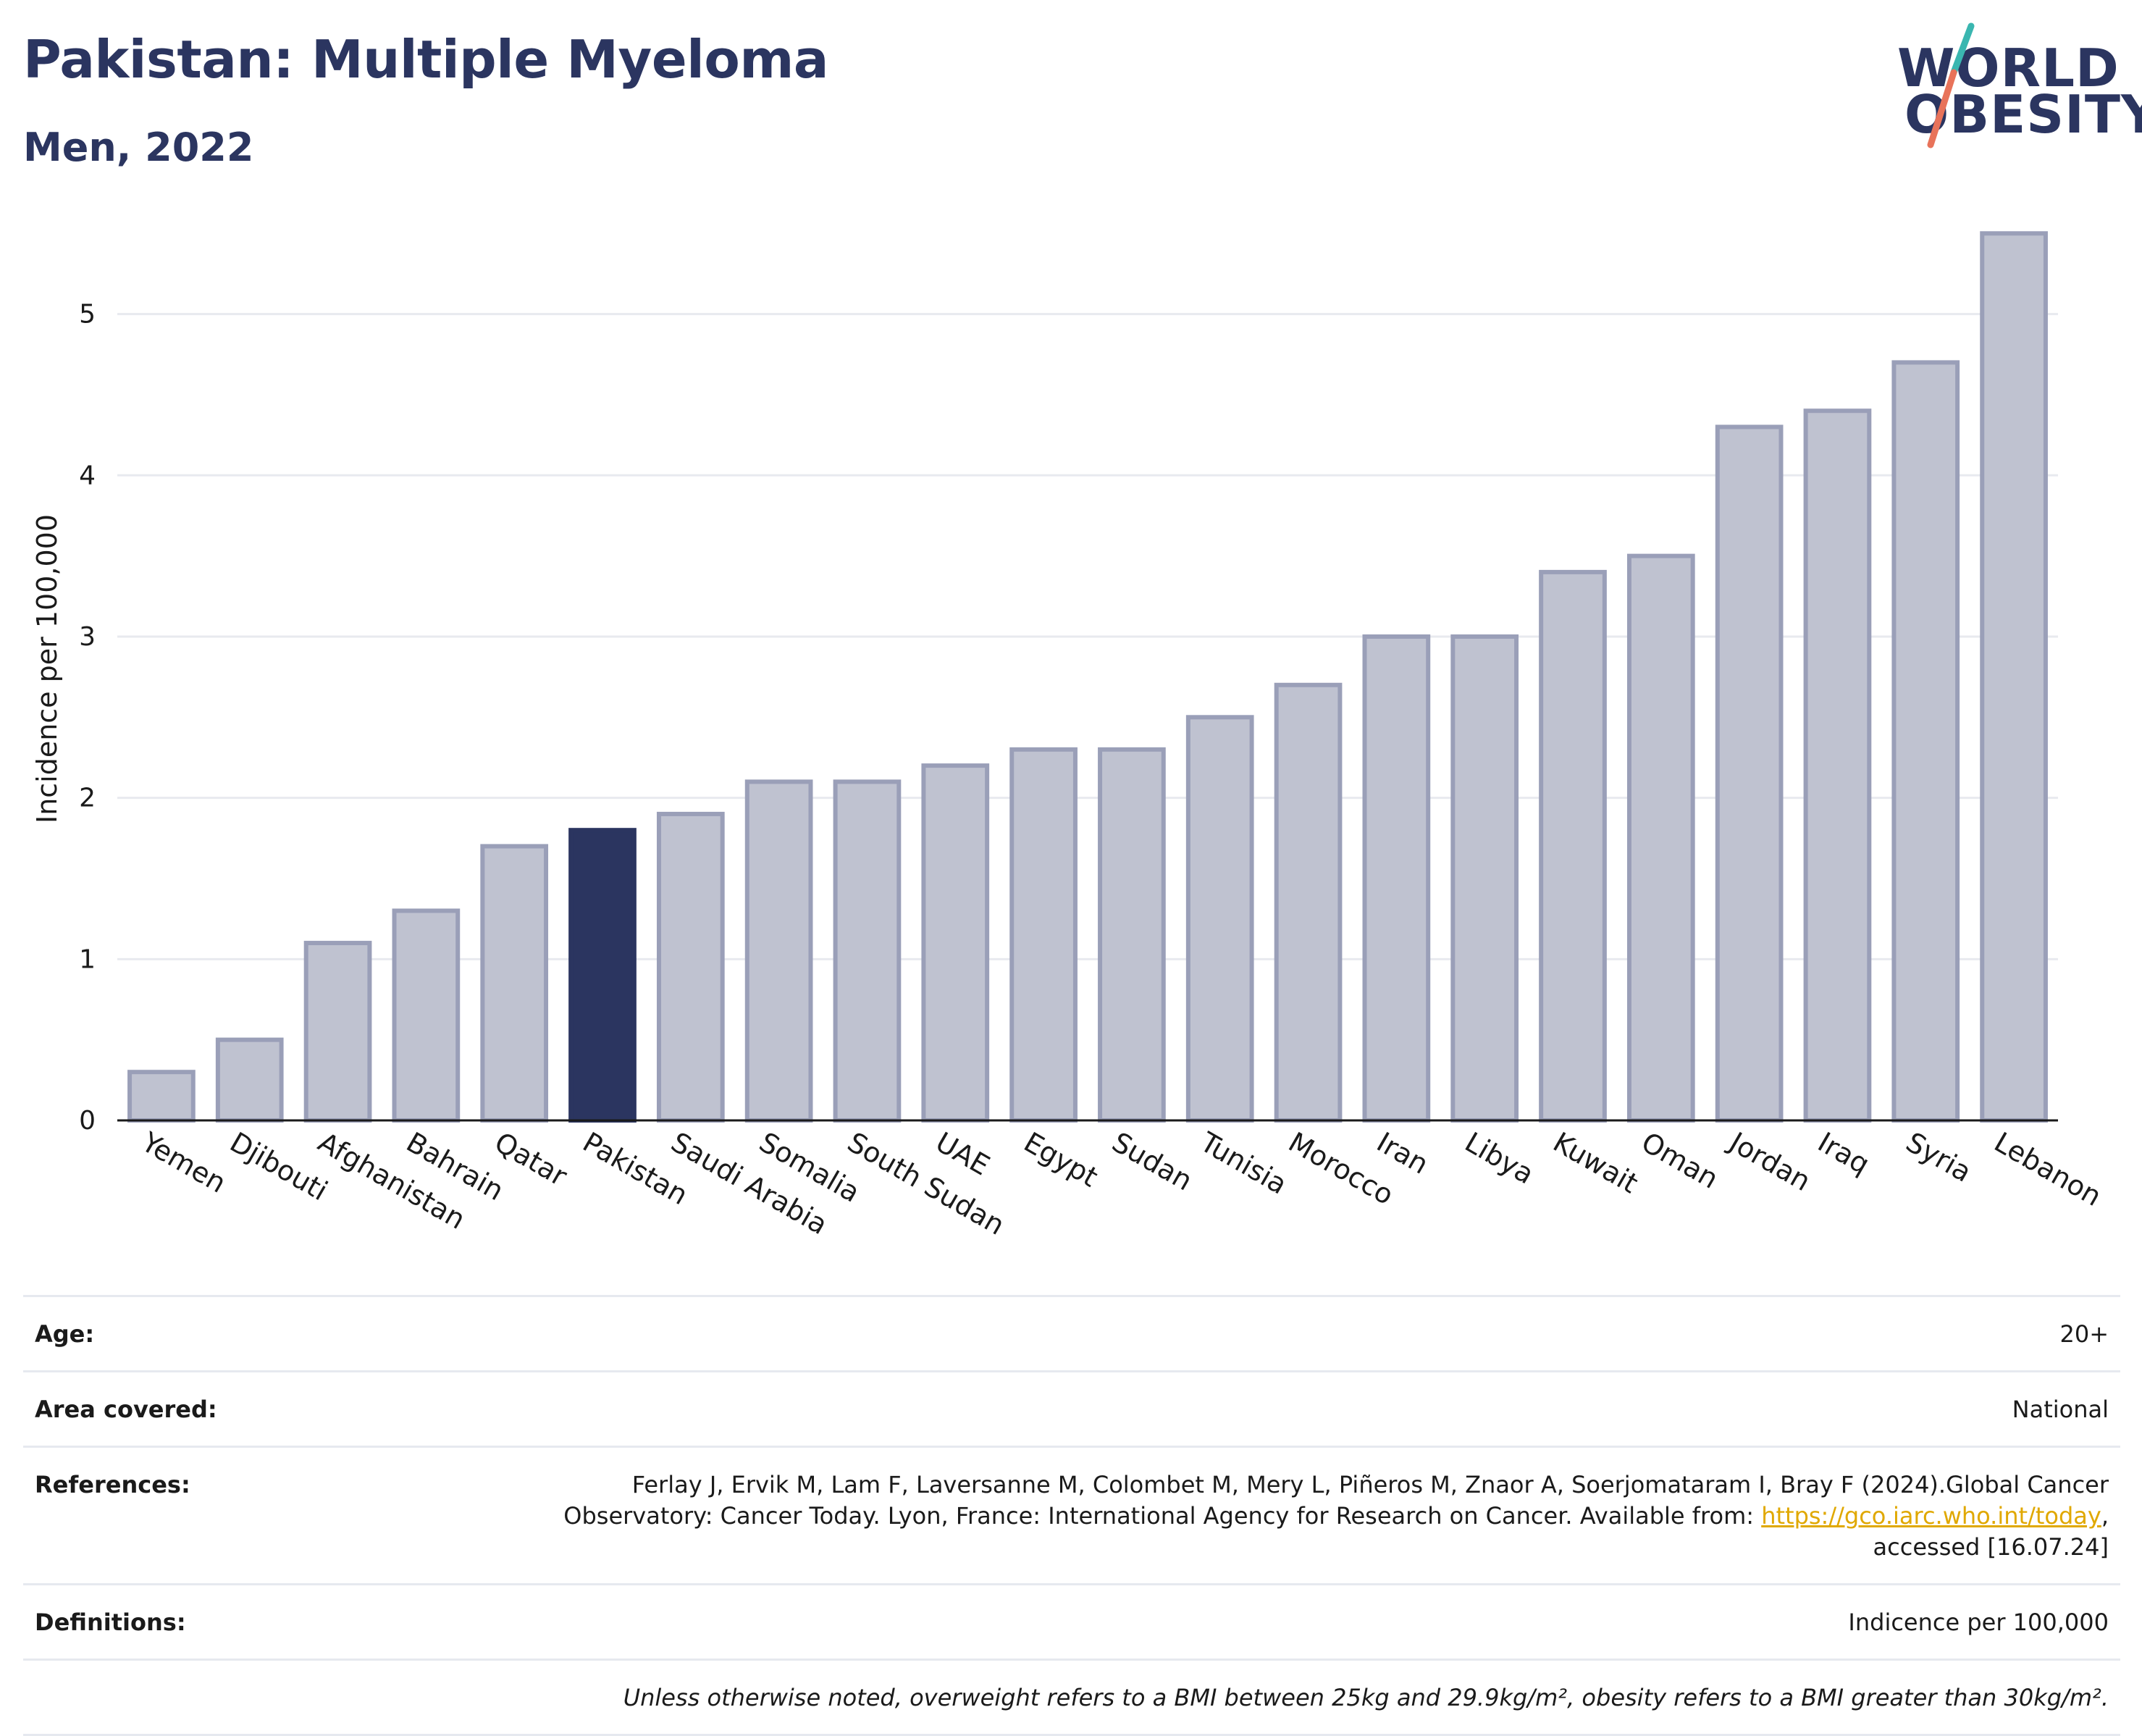 The height and width of the screenshot is (1736, 2142). Describe the element at coordinates (392, 1181) in the screenshot. I see `x-tick-label: Afghanistan` at that location.